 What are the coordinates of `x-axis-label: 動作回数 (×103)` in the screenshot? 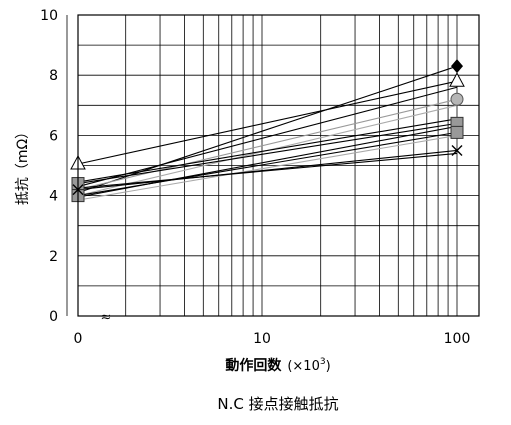 It's located at (277, 365).